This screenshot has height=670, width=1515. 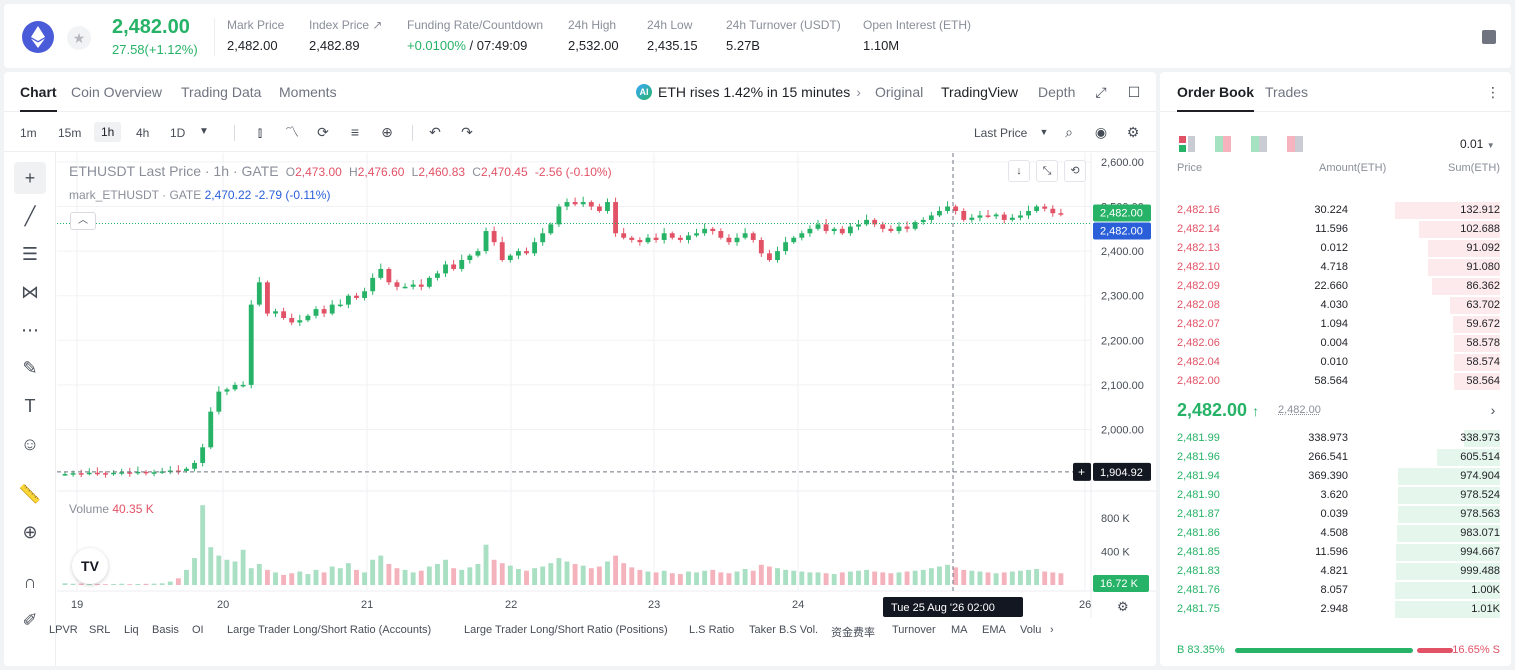 What do you see at coordinates (1101, 92) in the screenshot?
I see `expand-icon: ⤢` at bounding box center [1101, 92].